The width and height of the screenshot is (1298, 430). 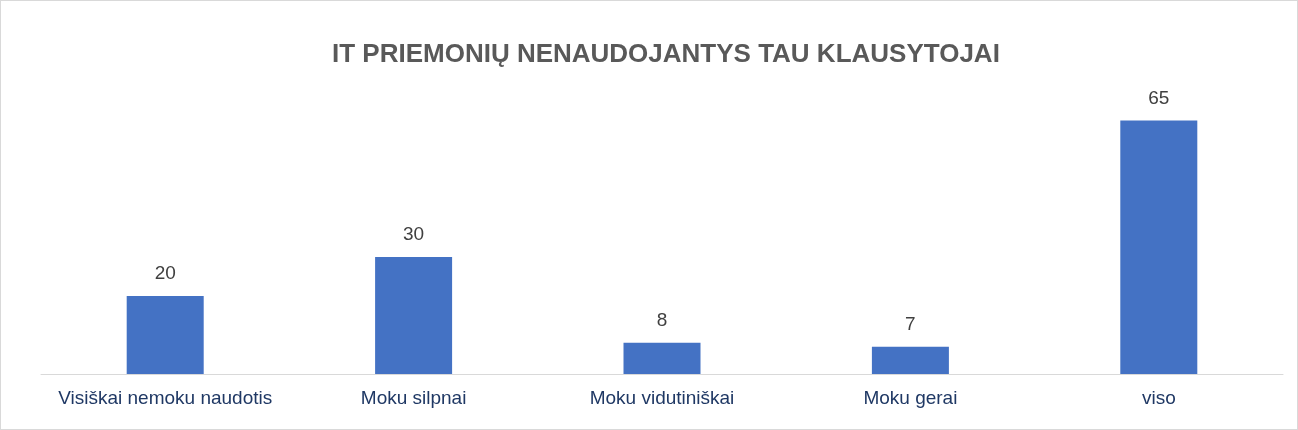 What do you see at coordinates (662, 319) in the screenshot?
I see `data-label: 8` at bounding box center [662, 319].